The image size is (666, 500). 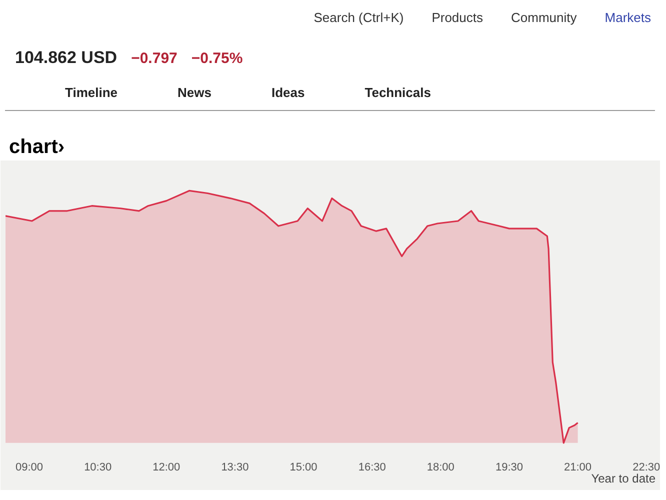 I want to click on text: Community, so click(x=544, y=17).